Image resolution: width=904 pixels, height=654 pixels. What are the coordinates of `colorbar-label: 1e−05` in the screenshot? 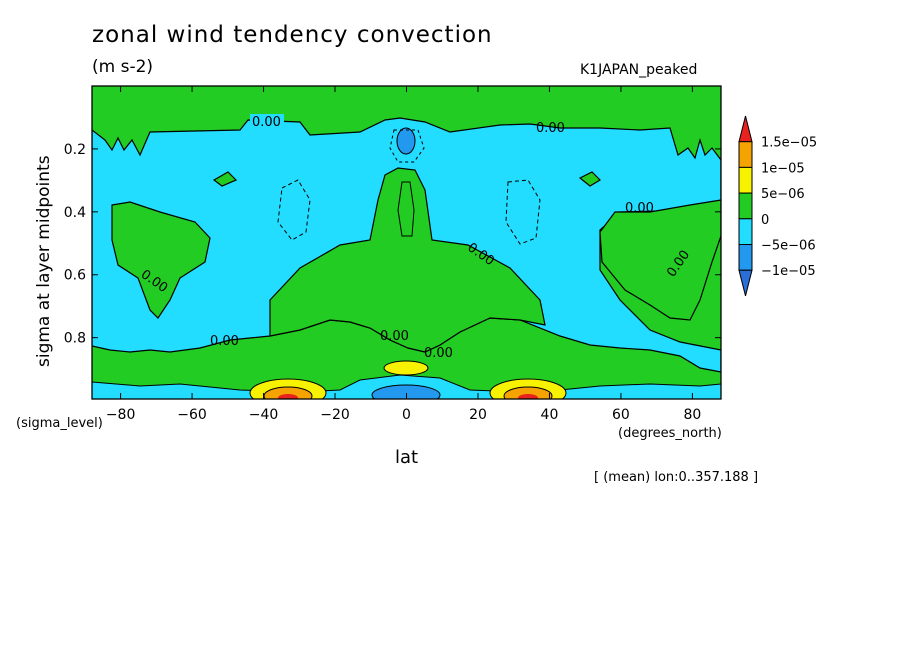 It's located at (783, 168).